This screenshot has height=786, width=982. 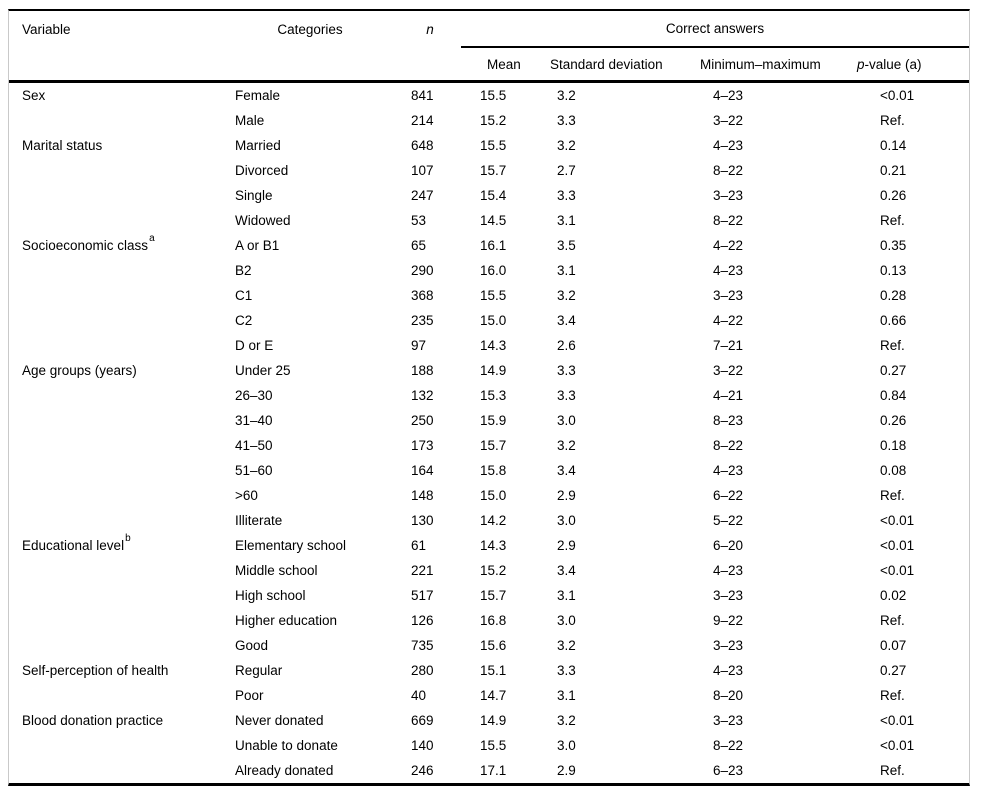 What do you see at coordinates (276, 570) in the screenshot?
I see `cell-category: Middle school` at bounding box center [276, 570].